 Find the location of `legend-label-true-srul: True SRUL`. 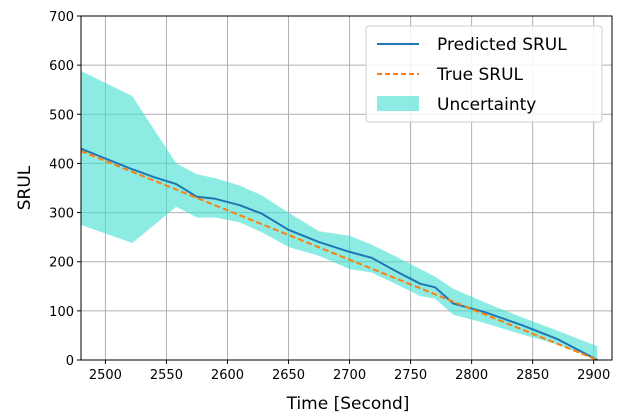

legend-label-true-srul: True SRUL is located at coordinates (480, 75).